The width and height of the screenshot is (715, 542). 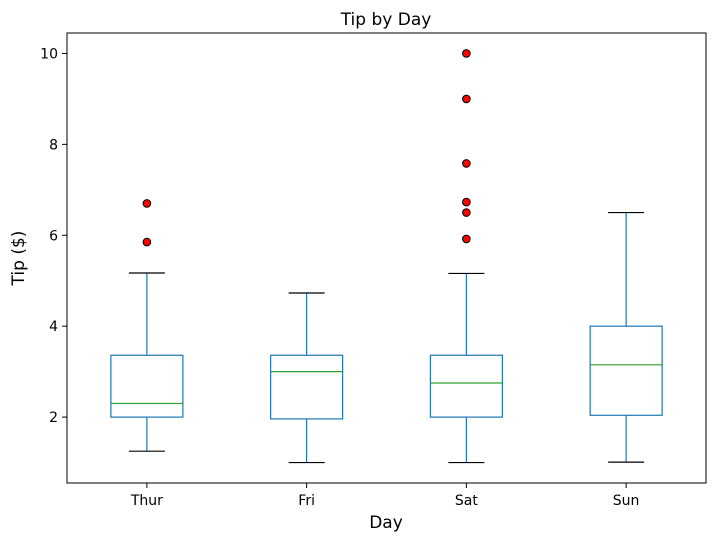 I want to click on y-tick-label: 10, so click(x=49, y=54).